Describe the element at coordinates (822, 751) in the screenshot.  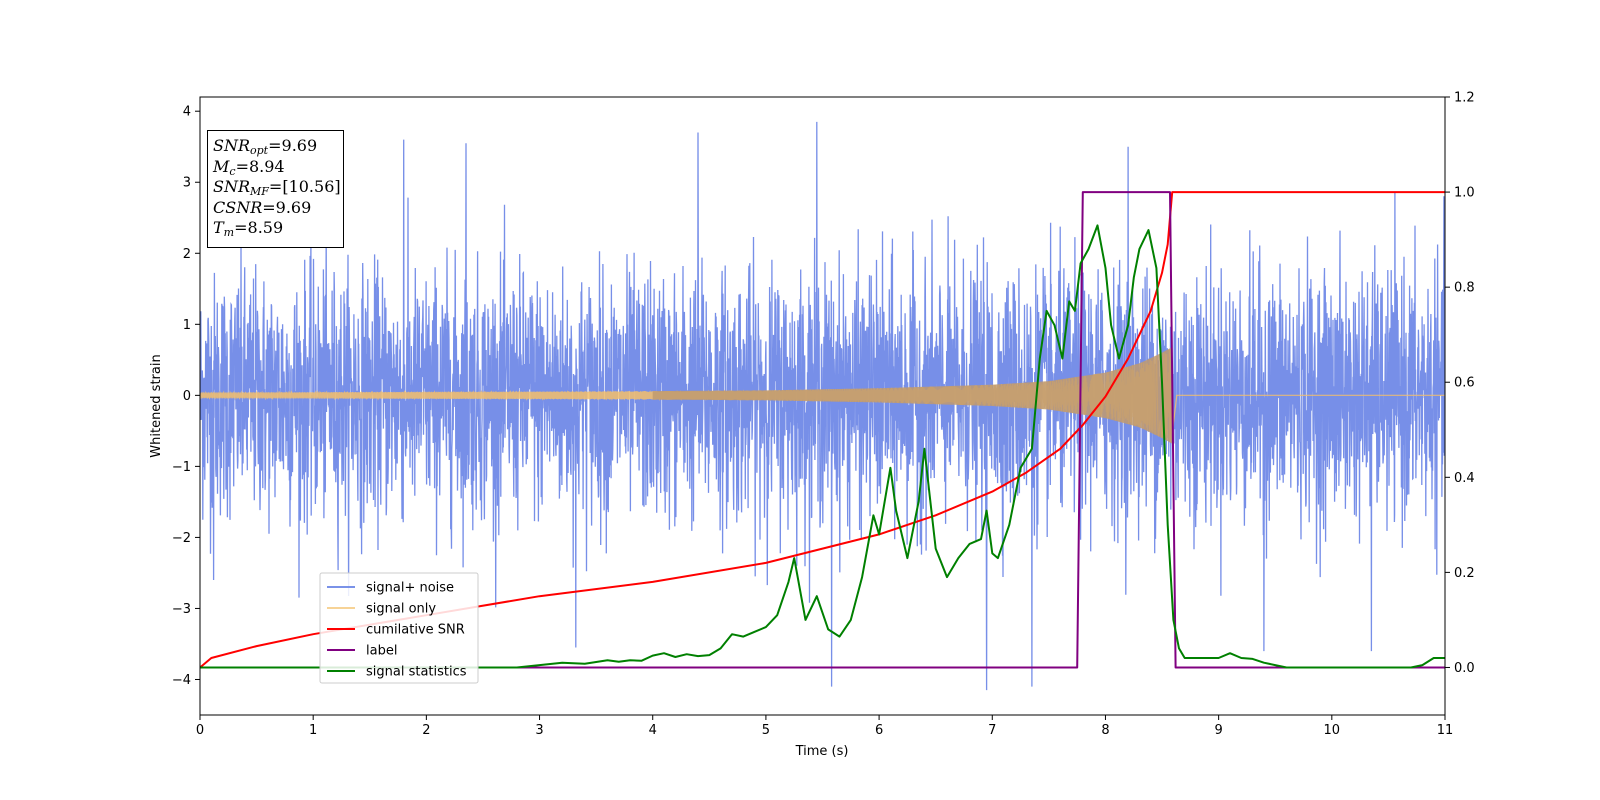
I see `x-axis-label: Time (s)` at that location.